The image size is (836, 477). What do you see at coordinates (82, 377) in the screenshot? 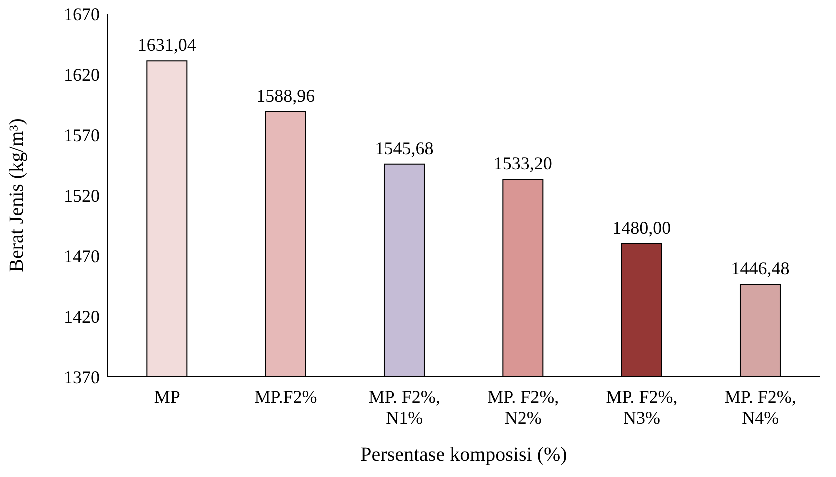
I see `y-tick-label: 1370` at bounding box center [82, 377].